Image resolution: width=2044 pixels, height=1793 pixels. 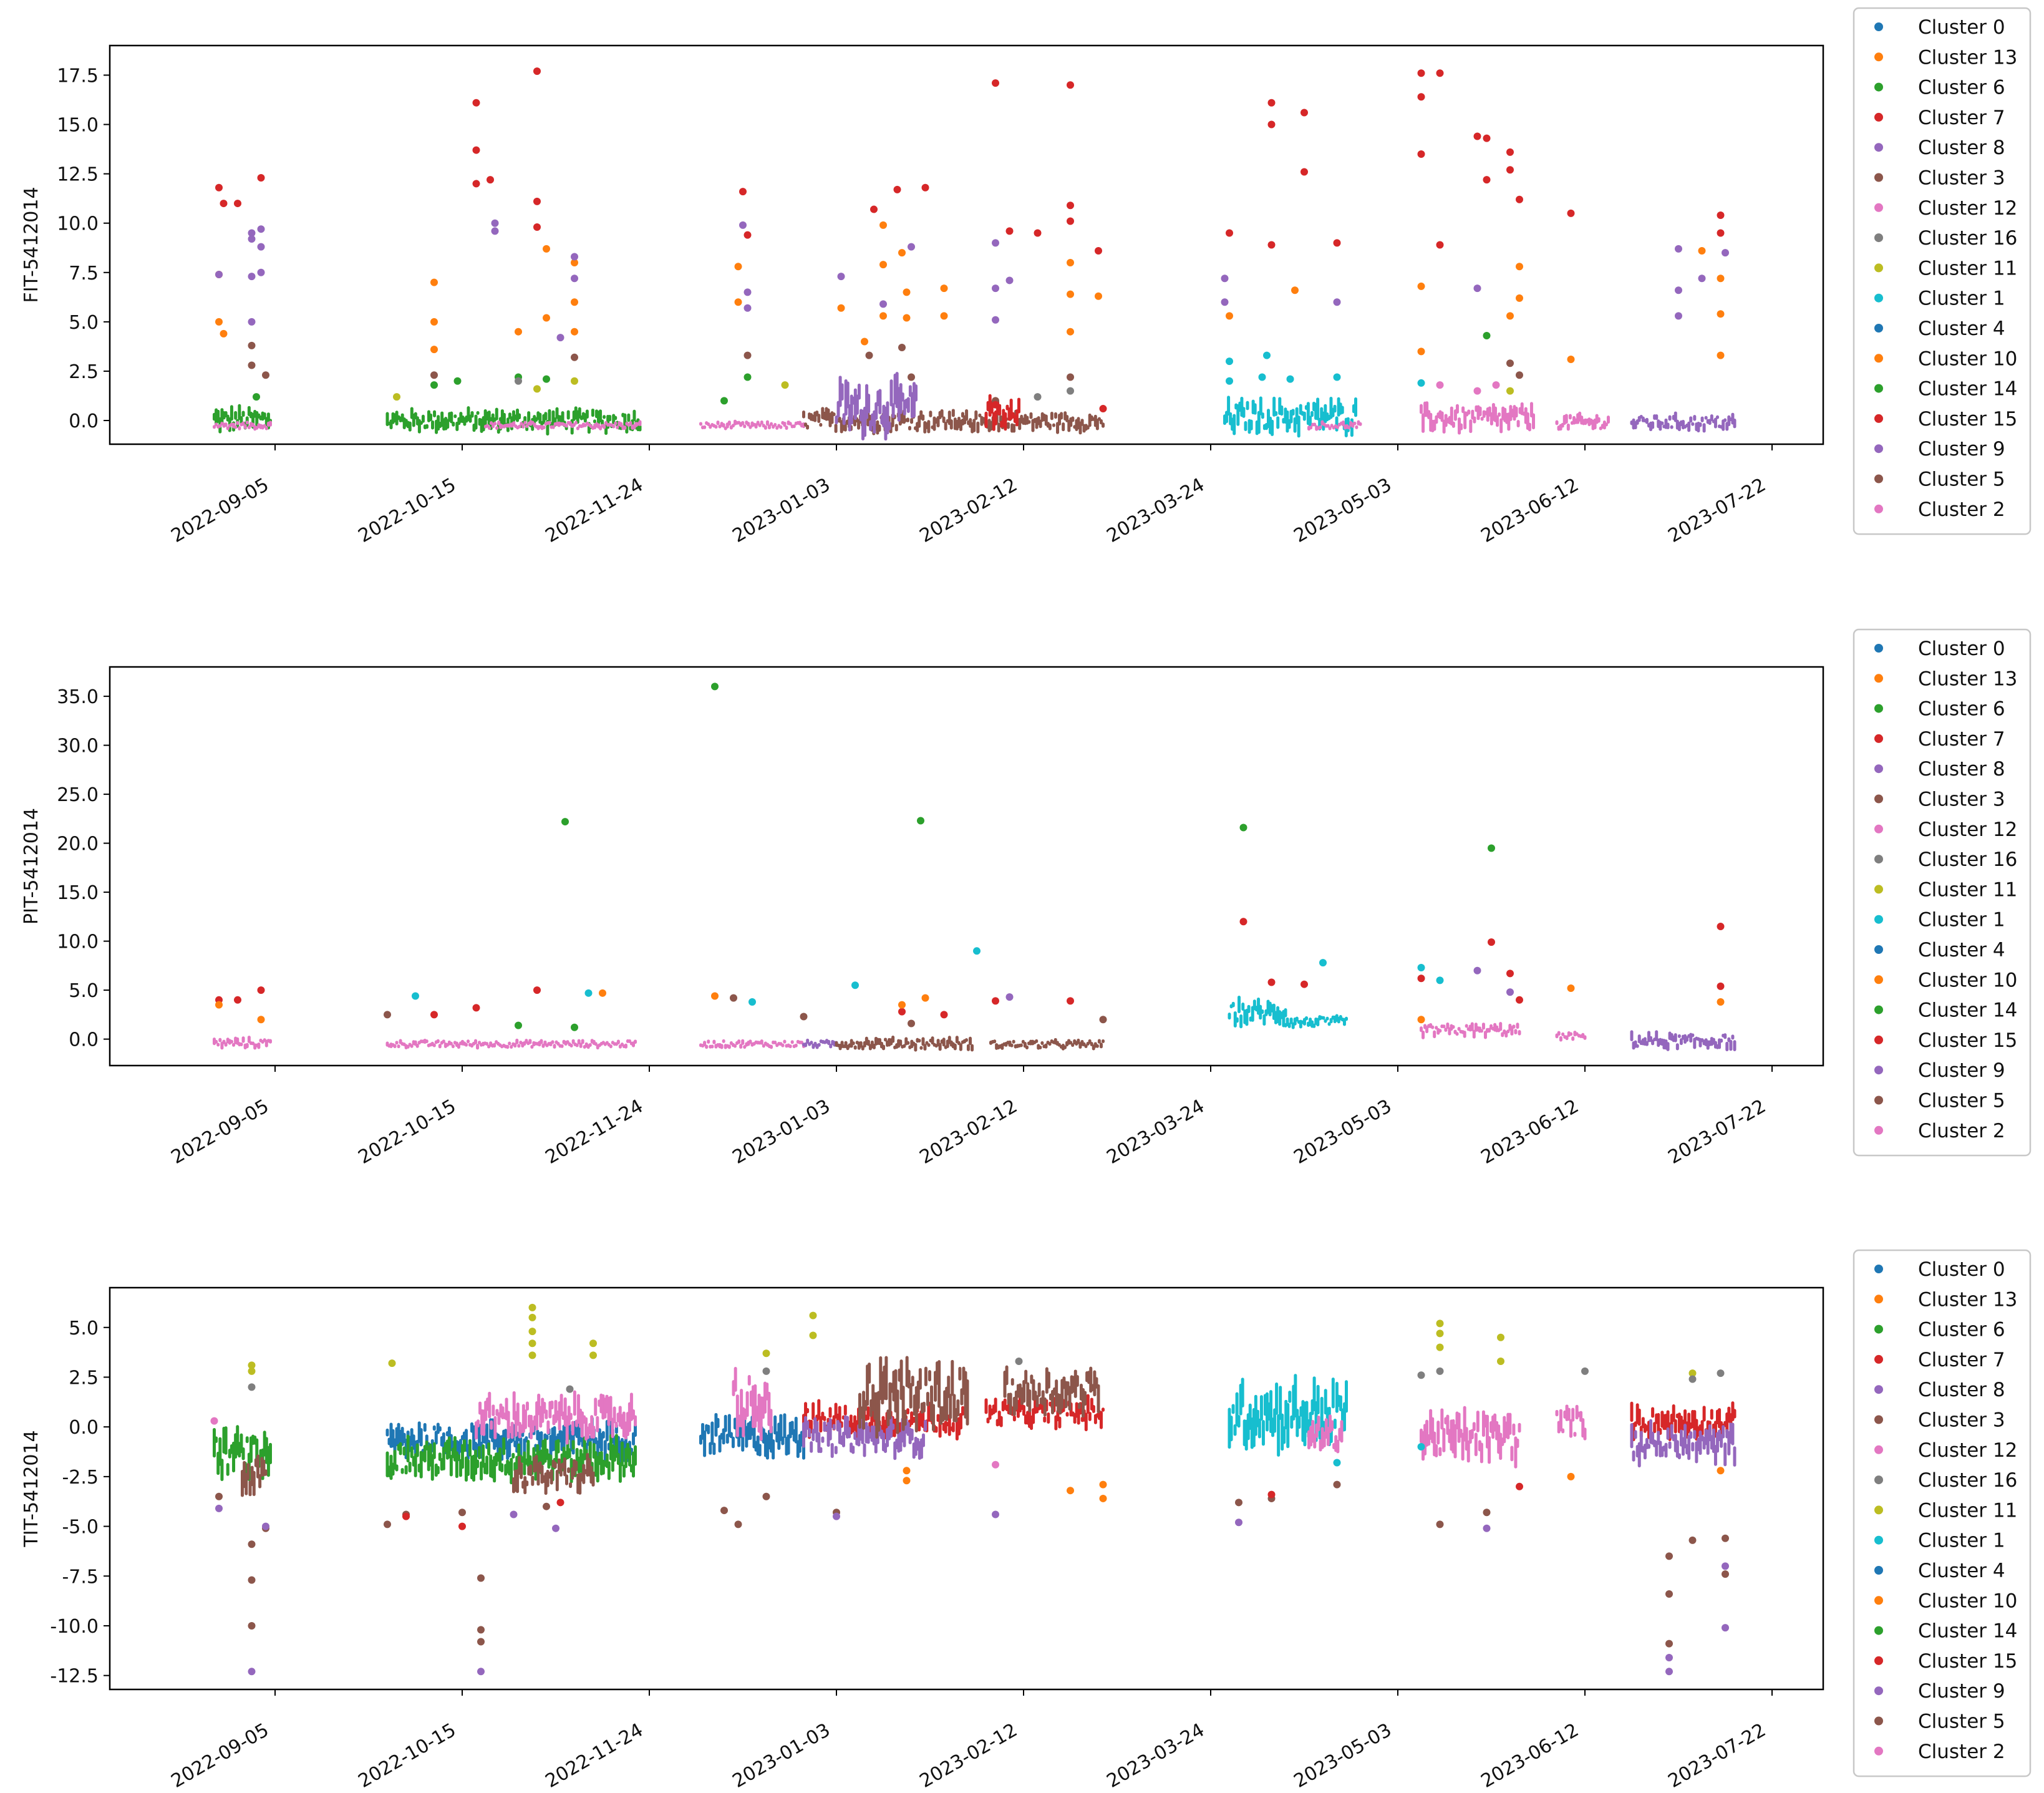 What do you see at coordinates (84, 1040) in the screenshot?
I see `y-tick-label: 0.0` at bounding box center [84, 1040].